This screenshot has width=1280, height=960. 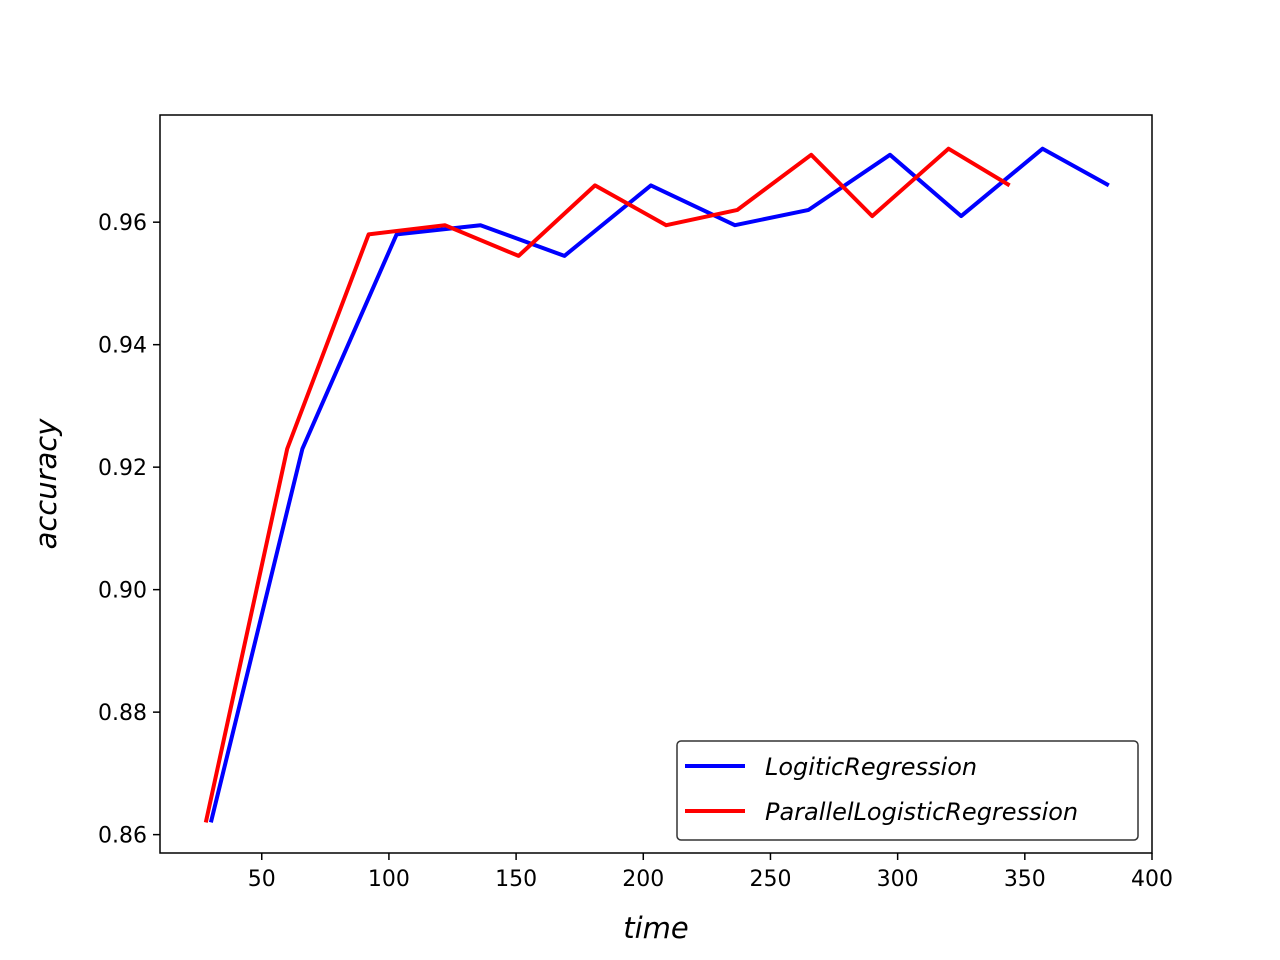 I want to click on y-tick-label: 0.94, so click(x=122, y=346).